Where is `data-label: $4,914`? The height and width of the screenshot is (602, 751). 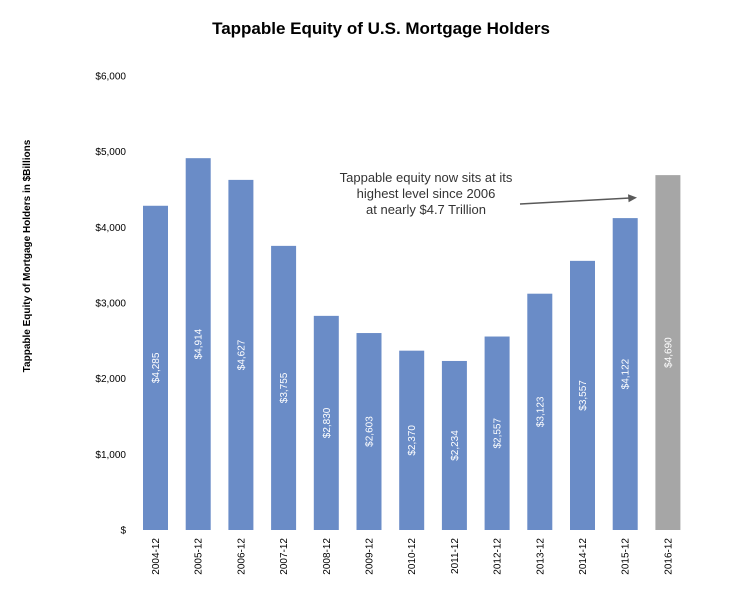 data-label: $4,914 is located at coordinates (199, 343).